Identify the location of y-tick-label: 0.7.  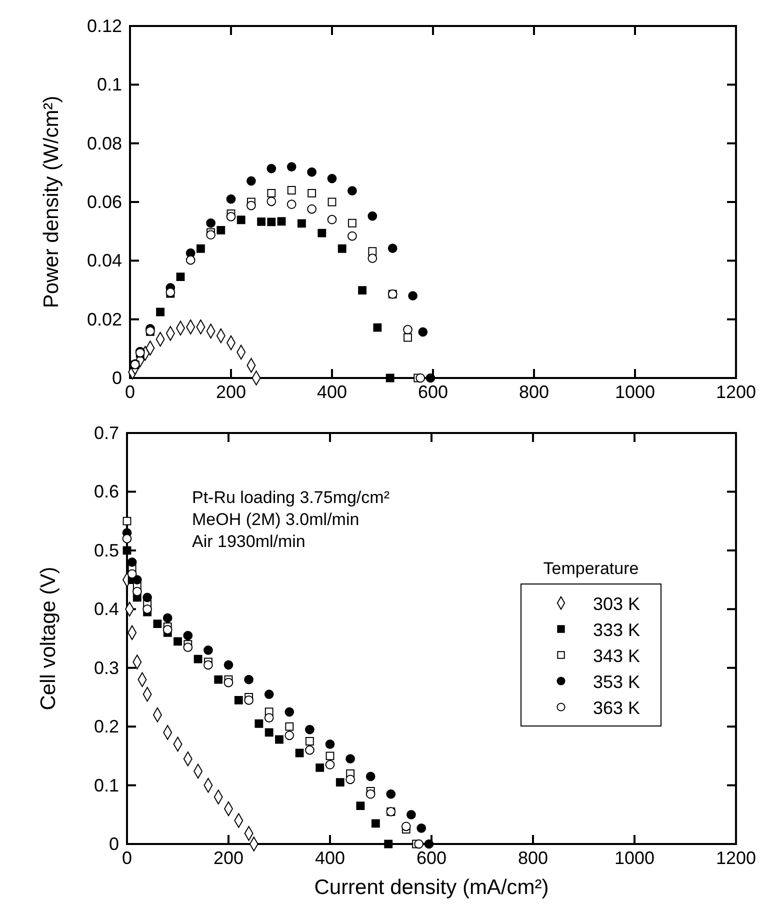
(106, 433).